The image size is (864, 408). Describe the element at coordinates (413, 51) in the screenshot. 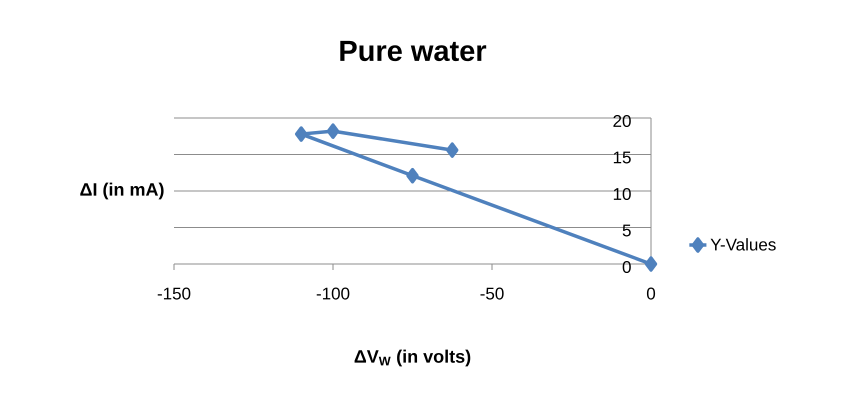

I see `chart-title: Pure water` at that location.